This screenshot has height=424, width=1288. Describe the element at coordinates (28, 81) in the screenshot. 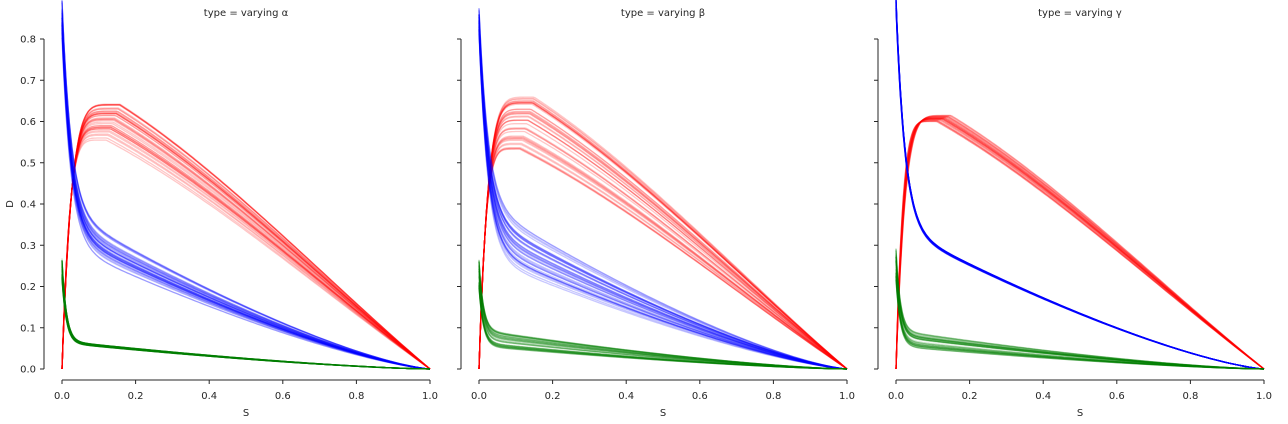

I see `y-tick-label: 0.7` at that location.